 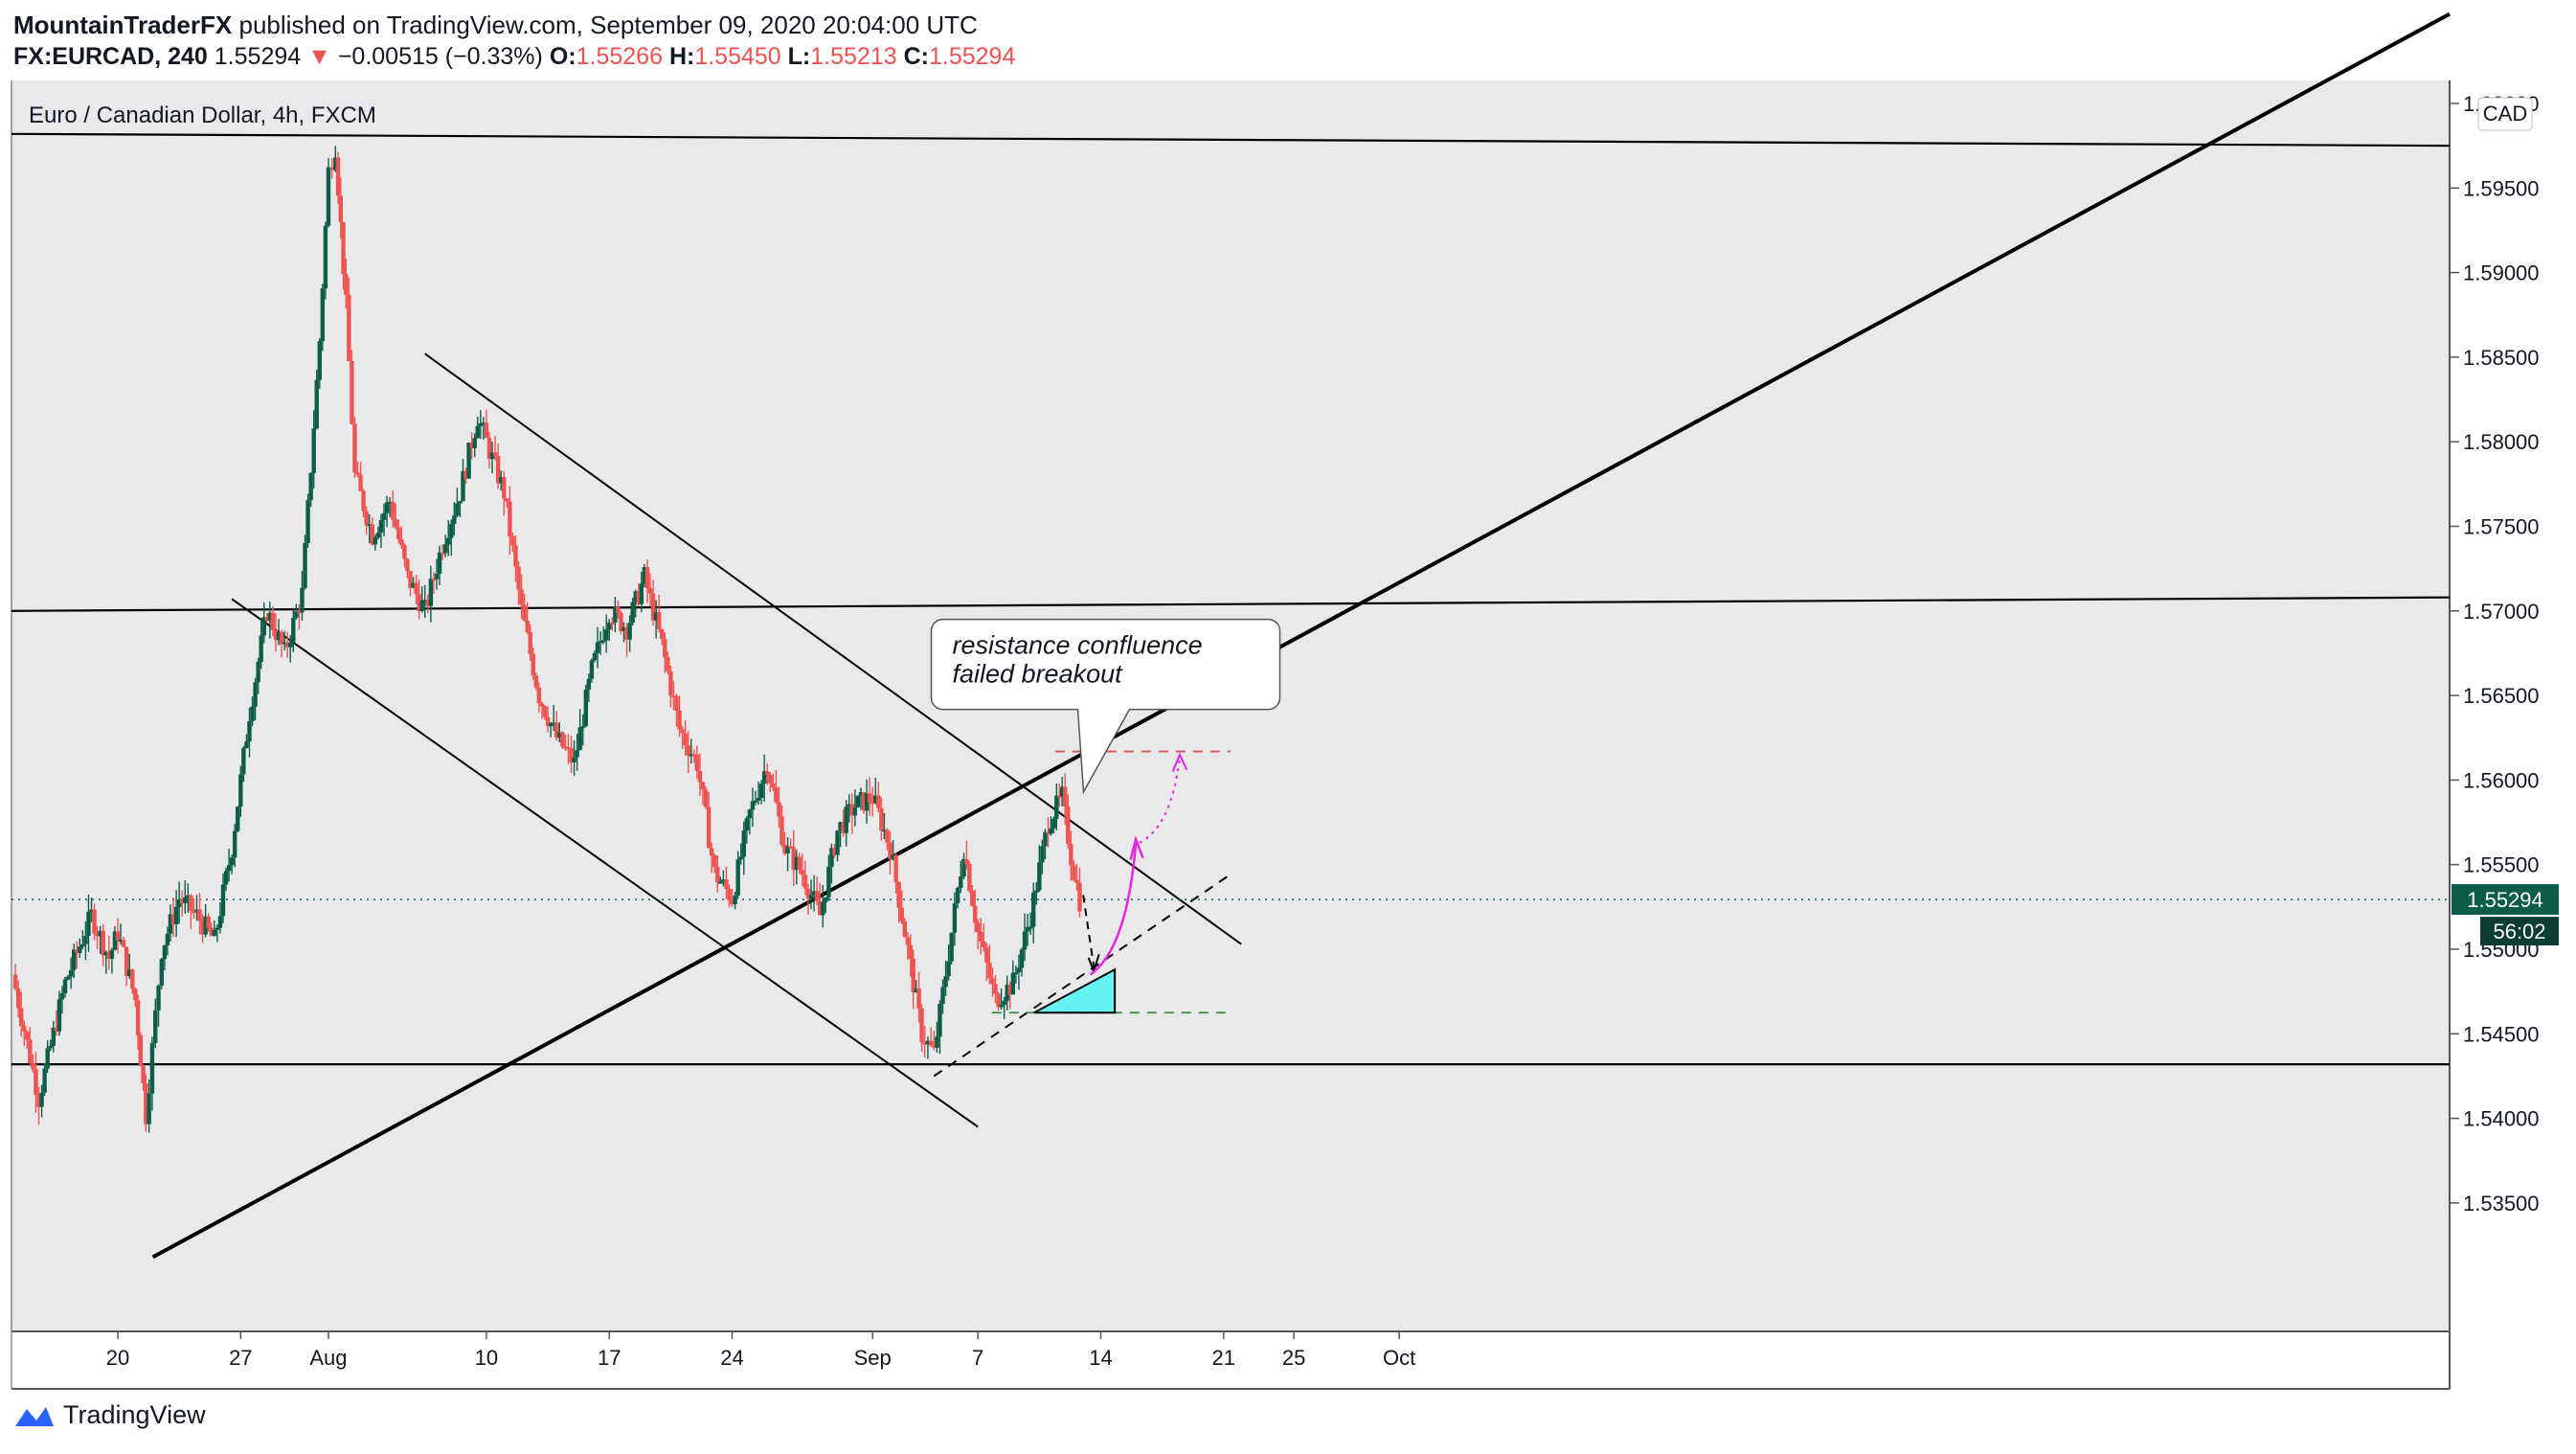 What do you see at coordinates (2505, 114) in the screenshot?
I see `currency-badge` at bounding box center [2505, 114].